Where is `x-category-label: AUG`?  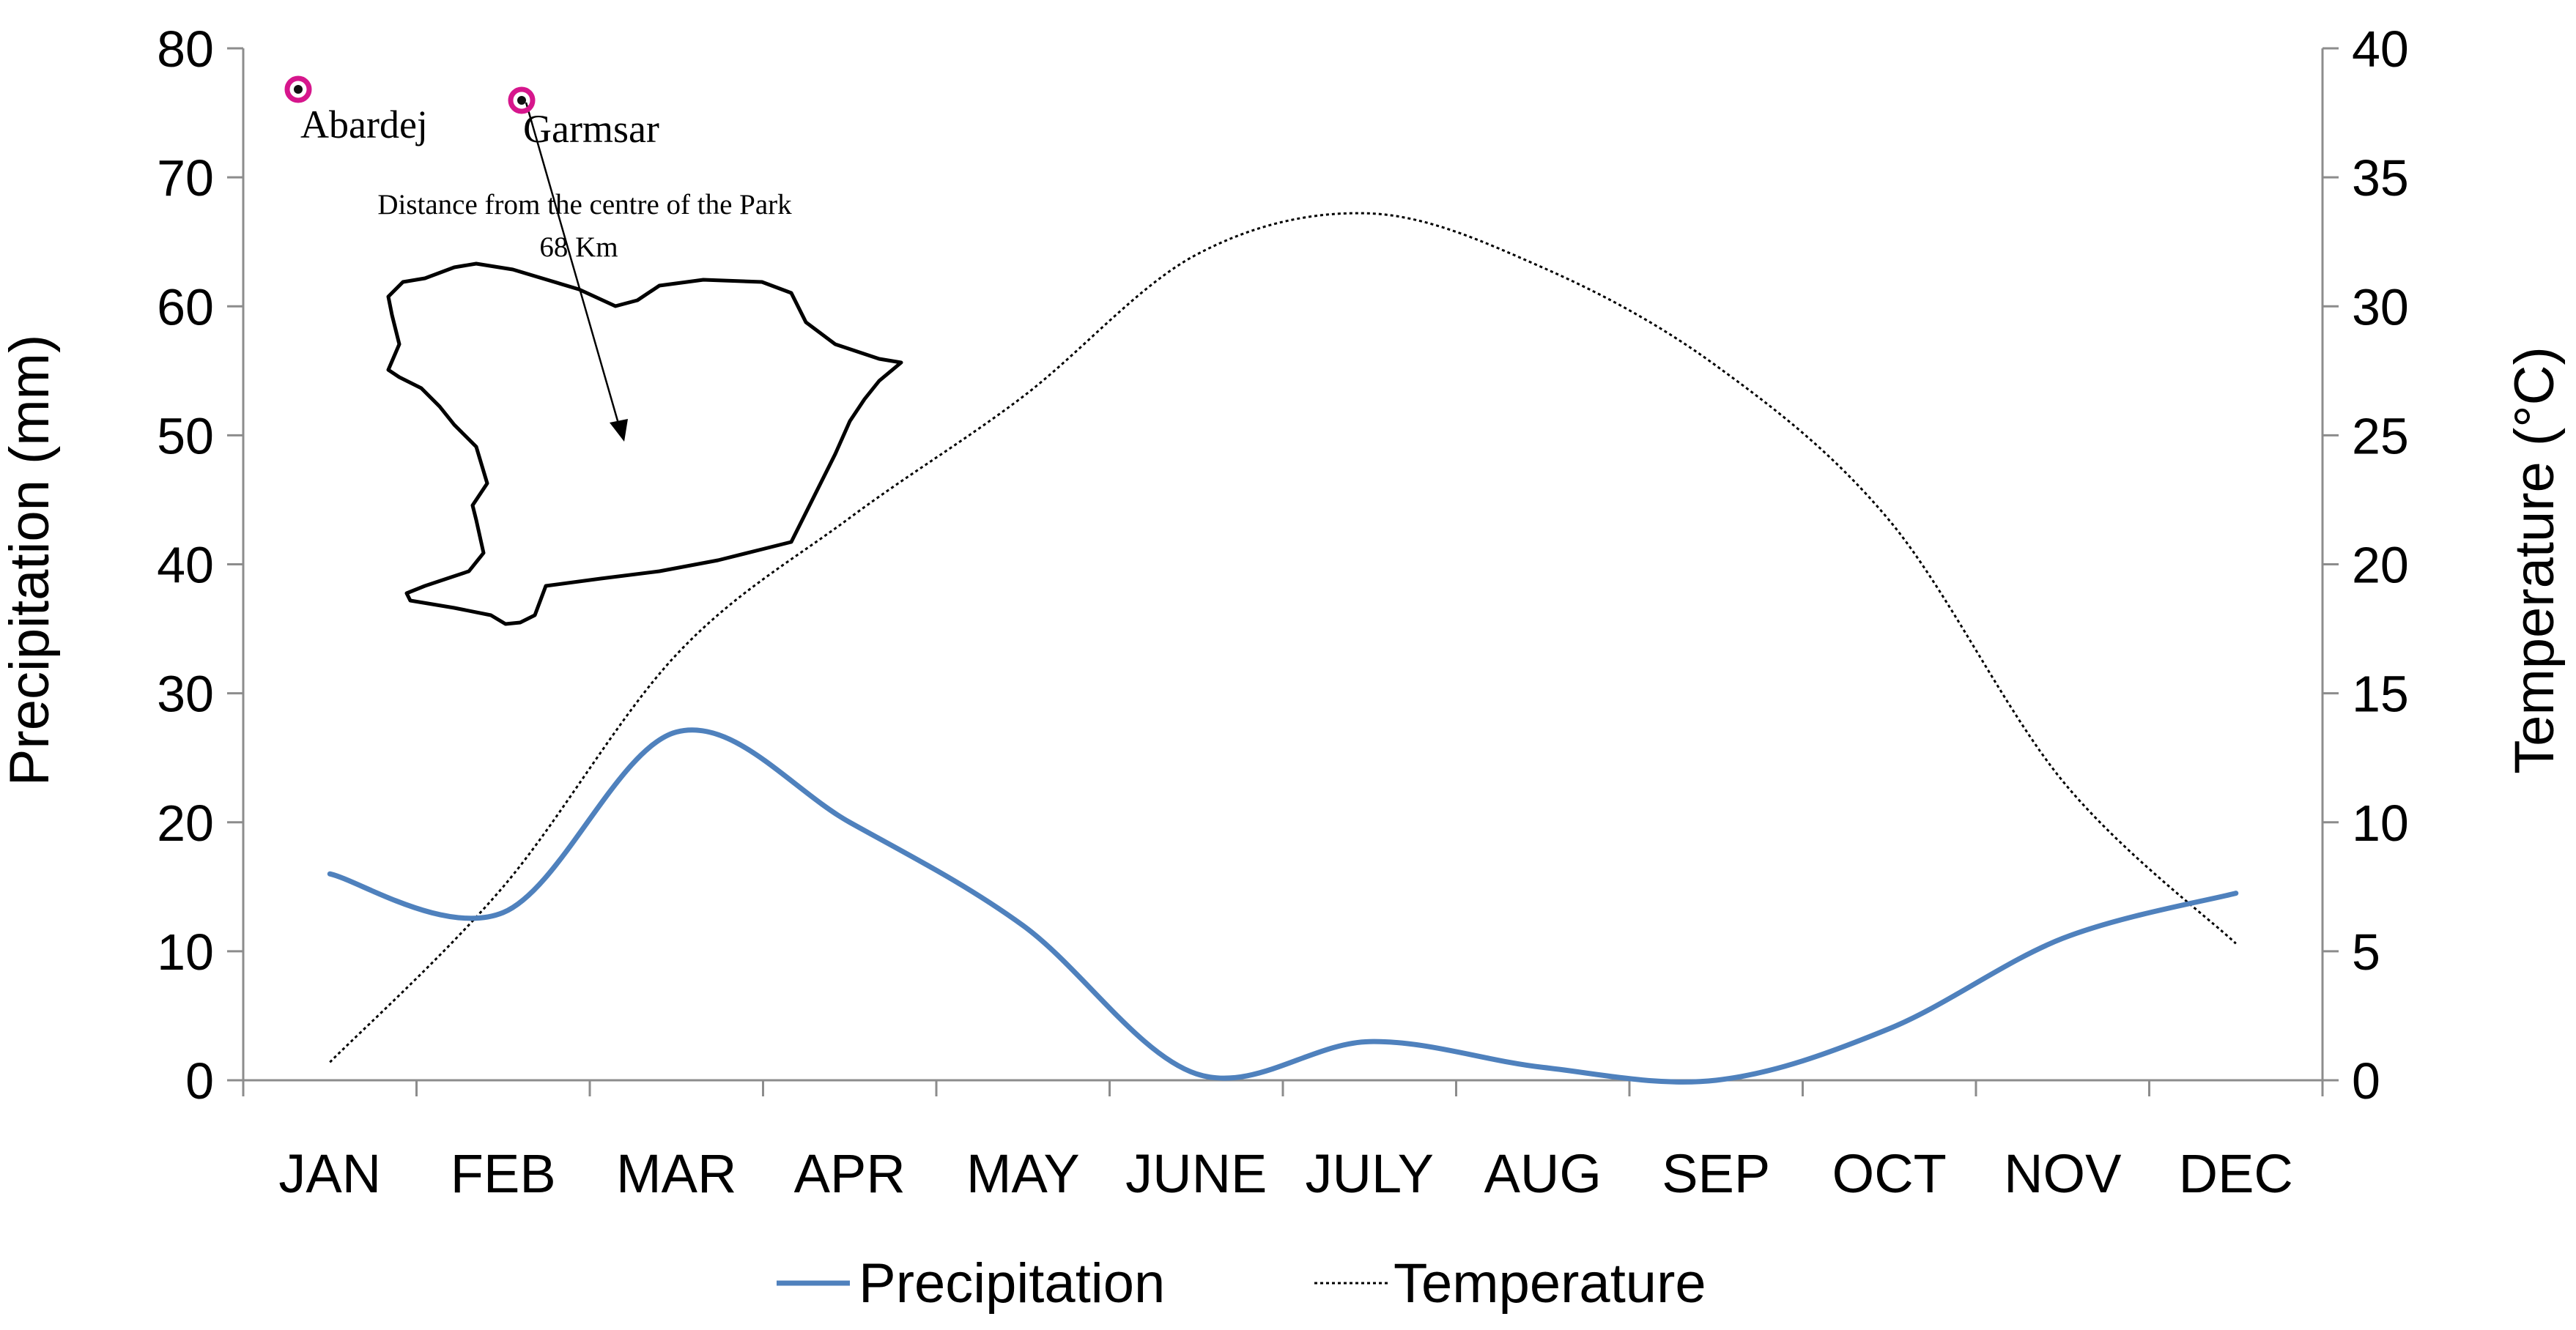
x-category-label: AUG is located at coordinates (1543, 1173).